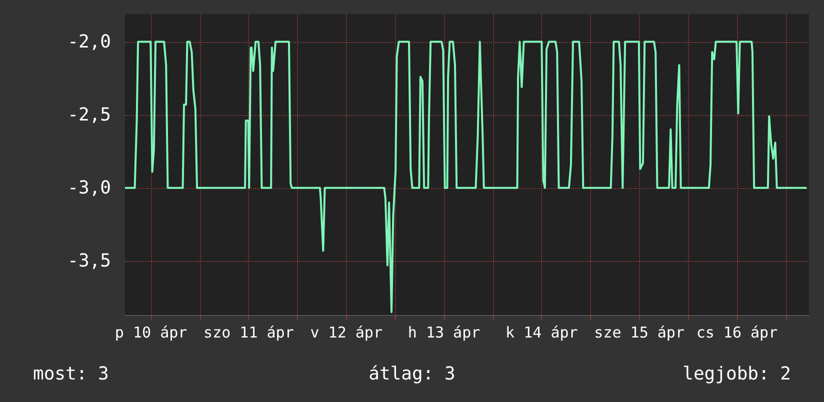 This screenshot has height=402, width=824. Describe the element at coordinates (151, 333) in the screenshot. I see `x-tick-label: p 10 ápr` at that location.